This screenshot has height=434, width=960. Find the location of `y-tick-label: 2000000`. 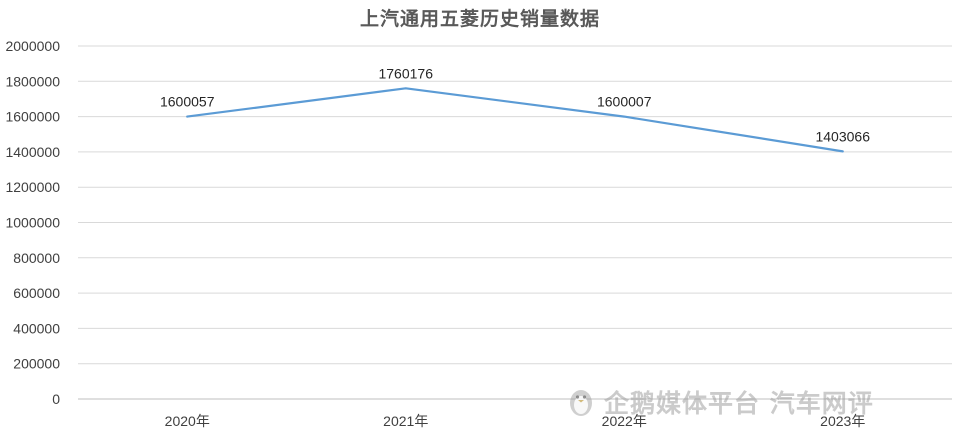

y-tick-label: 2000000 is located at coordinates (32, 46).